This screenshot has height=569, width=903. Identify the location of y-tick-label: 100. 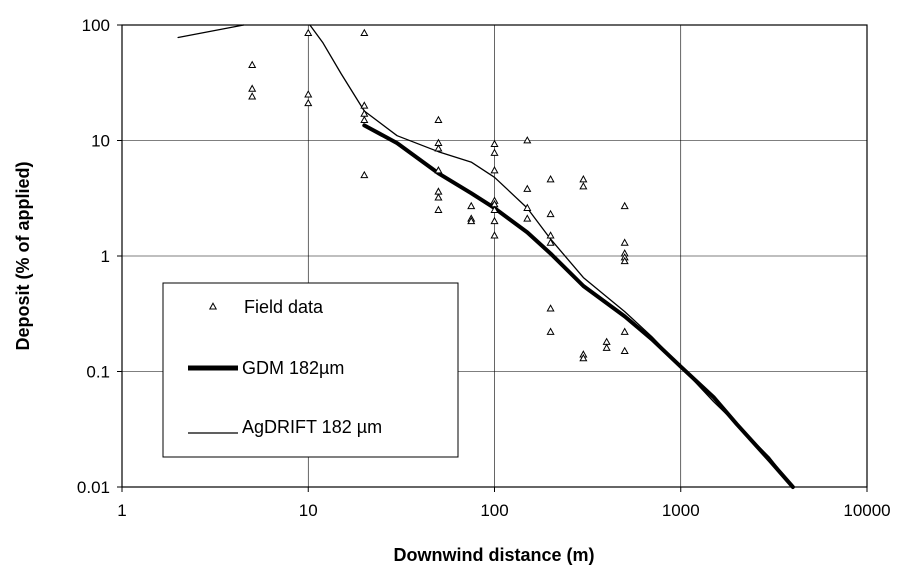
(96, 25).